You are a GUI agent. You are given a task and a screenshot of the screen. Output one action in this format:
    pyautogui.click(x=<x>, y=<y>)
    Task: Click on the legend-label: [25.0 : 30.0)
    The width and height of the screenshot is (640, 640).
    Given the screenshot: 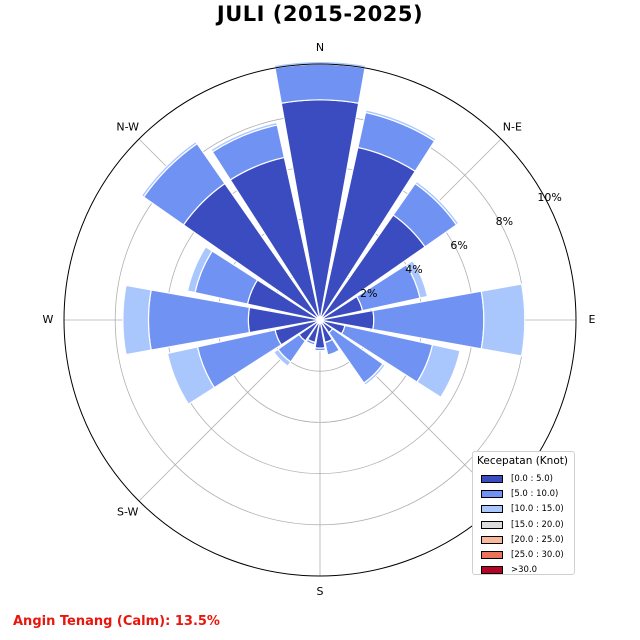 What is the action you would take?
    pyautogui.click(x=537, y=555)
    